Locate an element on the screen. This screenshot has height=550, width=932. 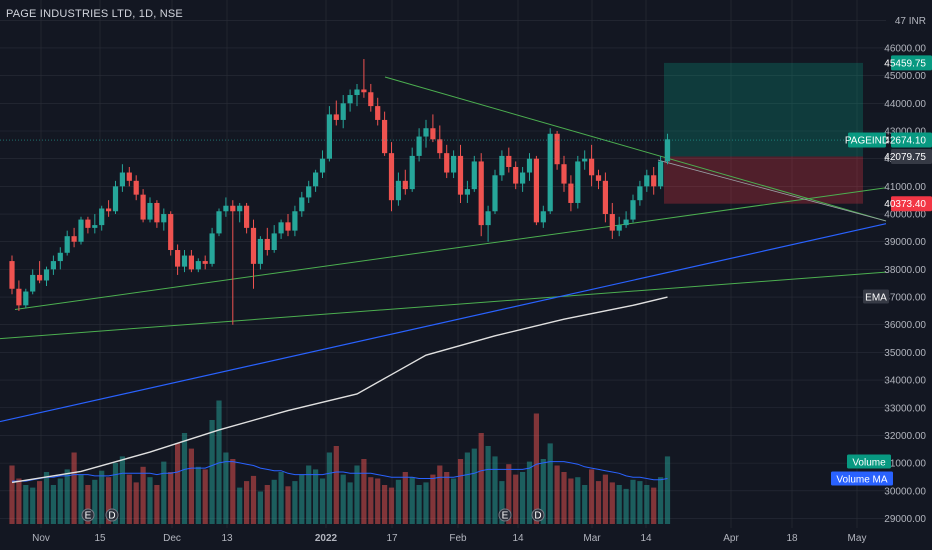
price-tick-label: 39000.00 is located at coordinates (905, 242).